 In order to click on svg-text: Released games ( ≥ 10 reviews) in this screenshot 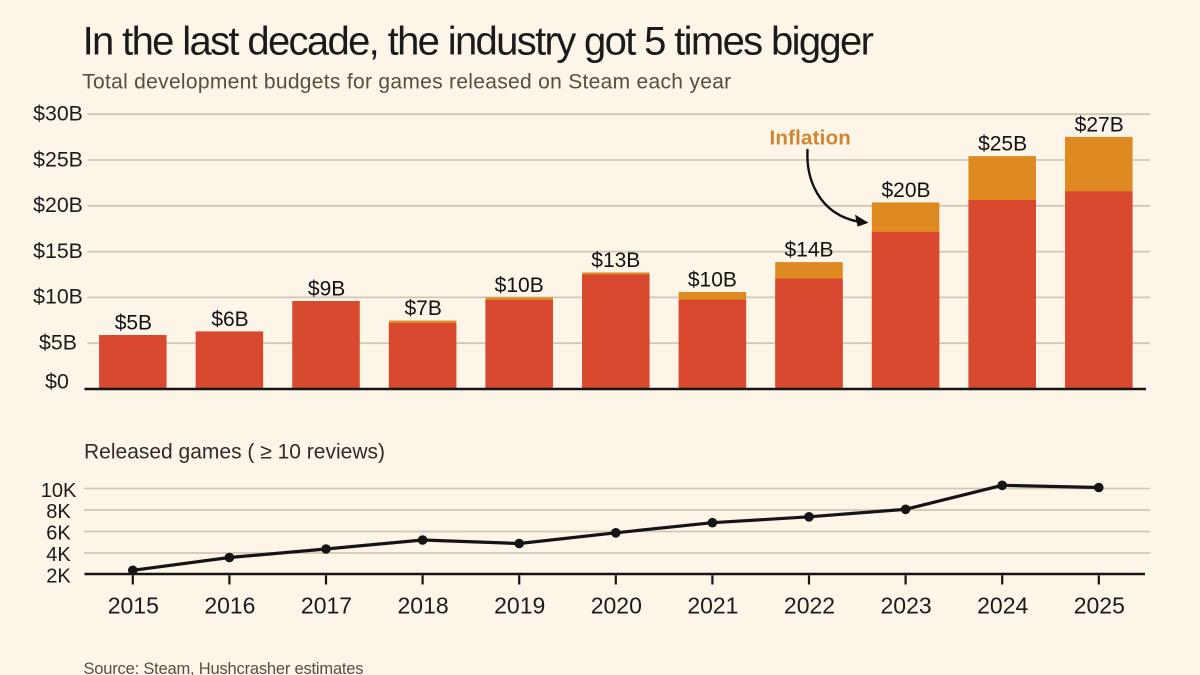, I will do `click(234, 452)`.